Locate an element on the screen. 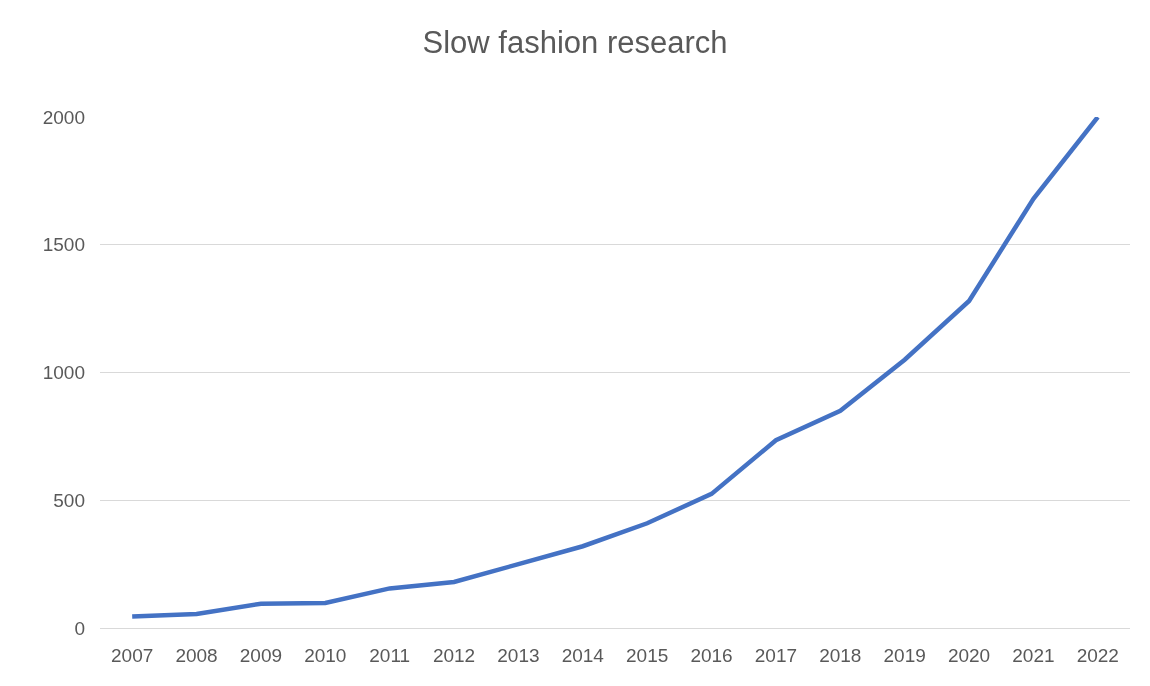 This screenshot has height=686, width=1150. x-tick-label: 2008 is located at coordinates (196, 655).